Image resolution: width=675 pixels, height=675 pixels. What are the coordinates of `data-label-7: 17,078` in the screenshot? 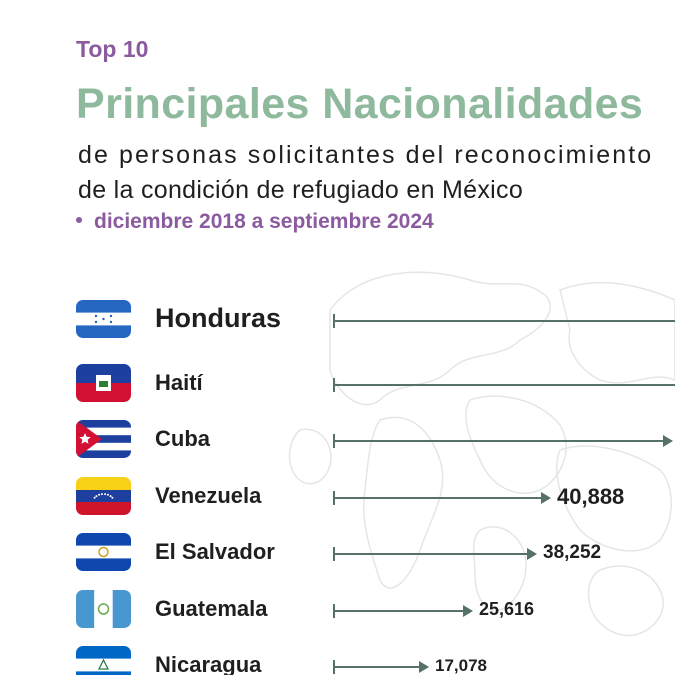 It's located at (461, 665).